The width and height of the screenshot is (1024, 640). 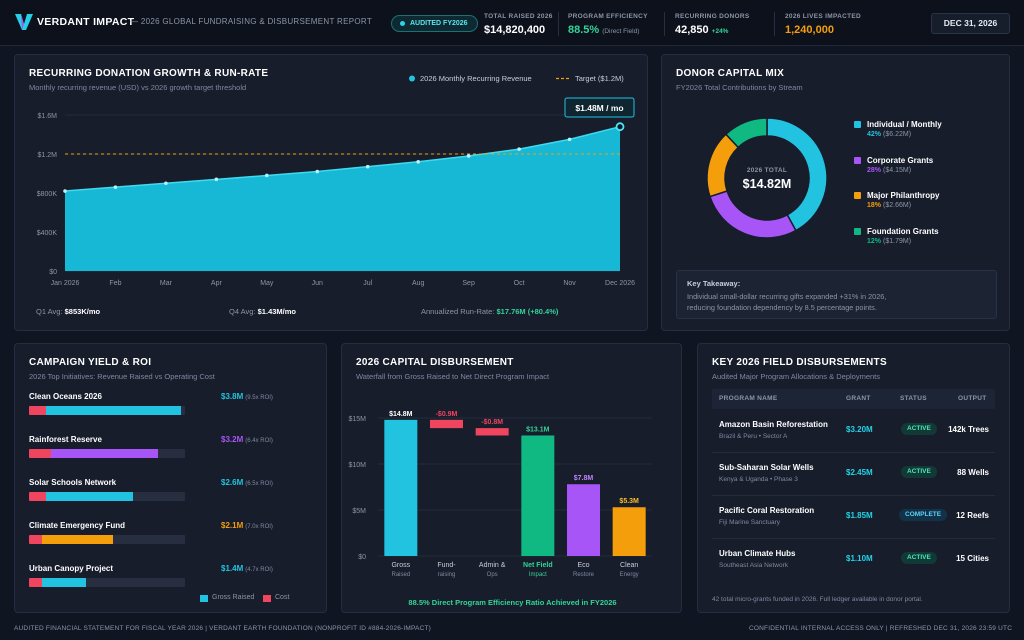 What do you see at coordinates (970, 23) in the screenshot?
I see `date-selector: DEC 31, 2026` at bounding box center [970, 23].